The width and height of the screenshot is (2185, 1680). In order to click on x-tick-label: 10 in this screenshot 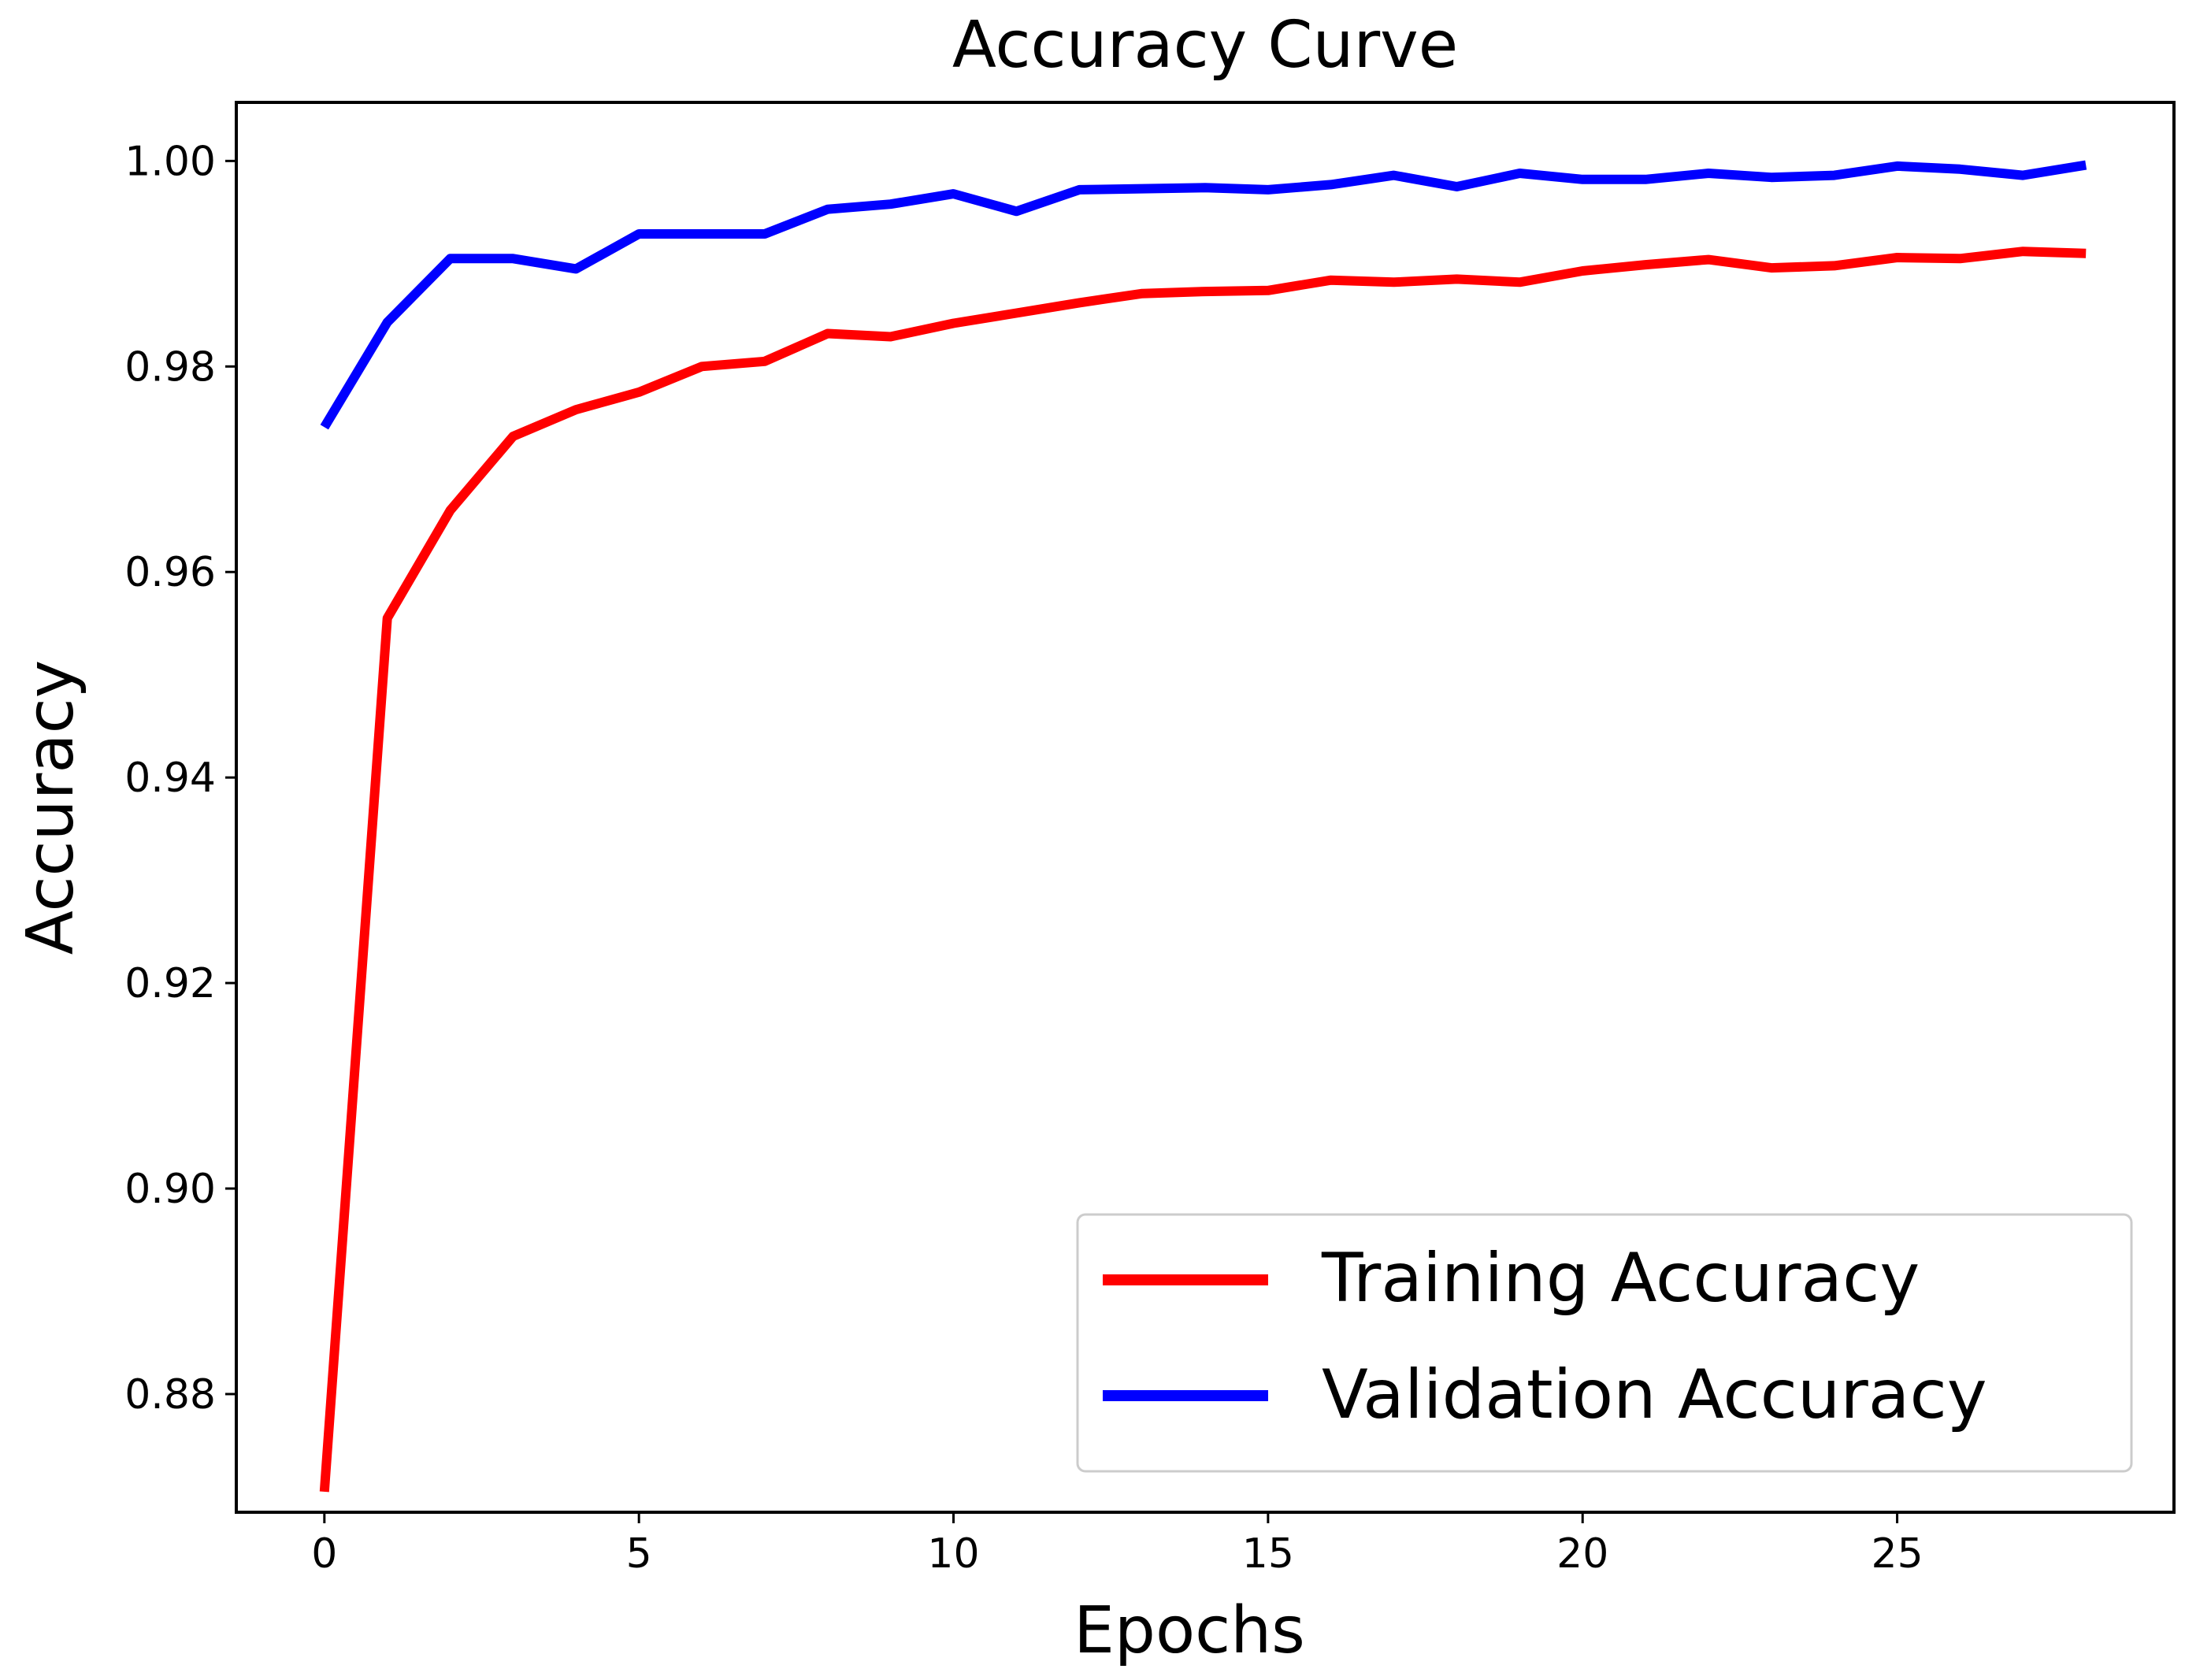, I will do `click(953, 1554)`.